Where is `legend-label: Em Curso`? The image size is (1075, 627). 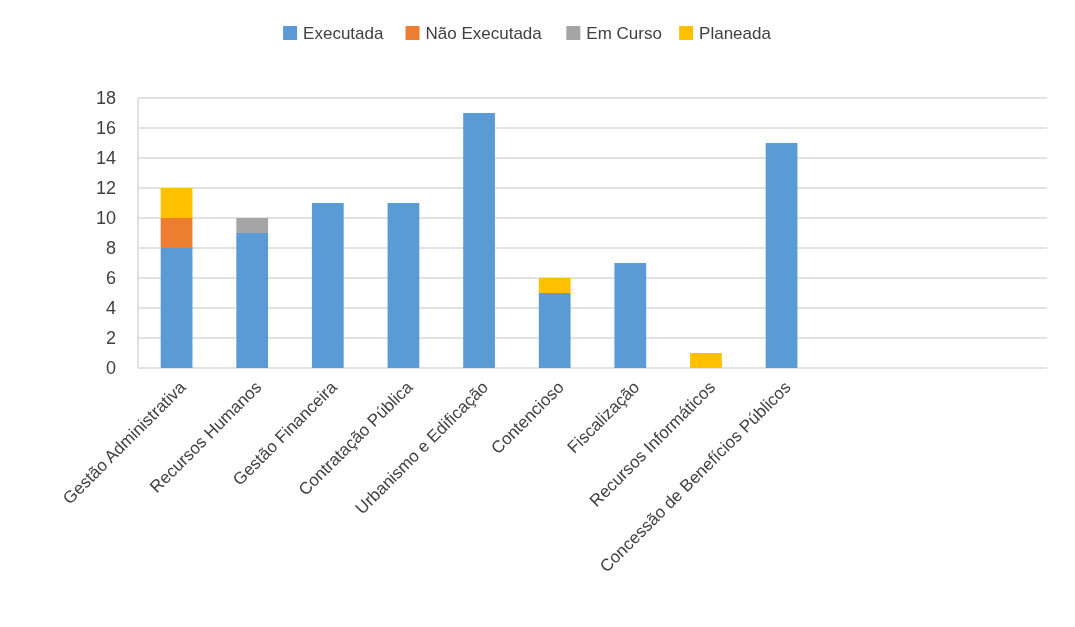
legend-label: Em Curso is located at coordinates (624, 33).